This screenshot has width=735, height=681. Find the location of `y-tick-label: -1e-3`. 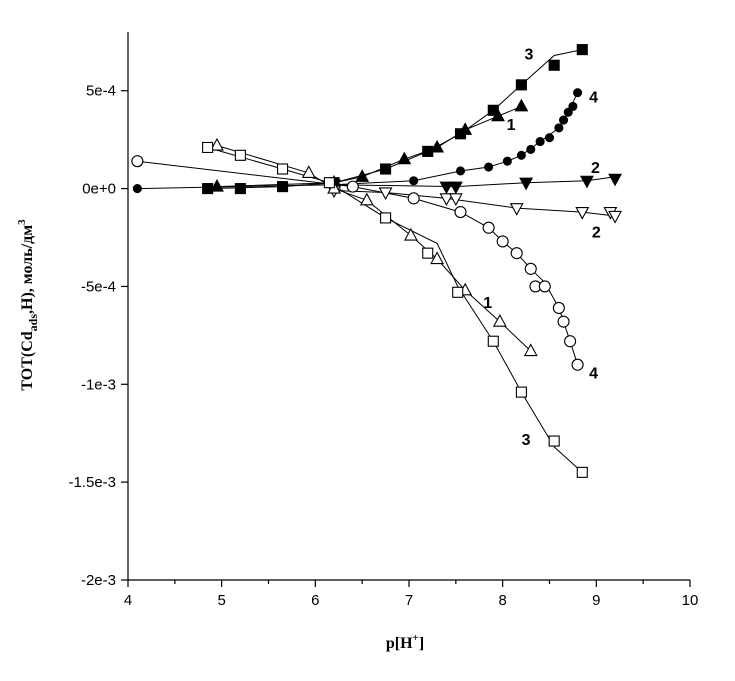

y-tick-label: -1e-3 is located at coordinates (98, 384).